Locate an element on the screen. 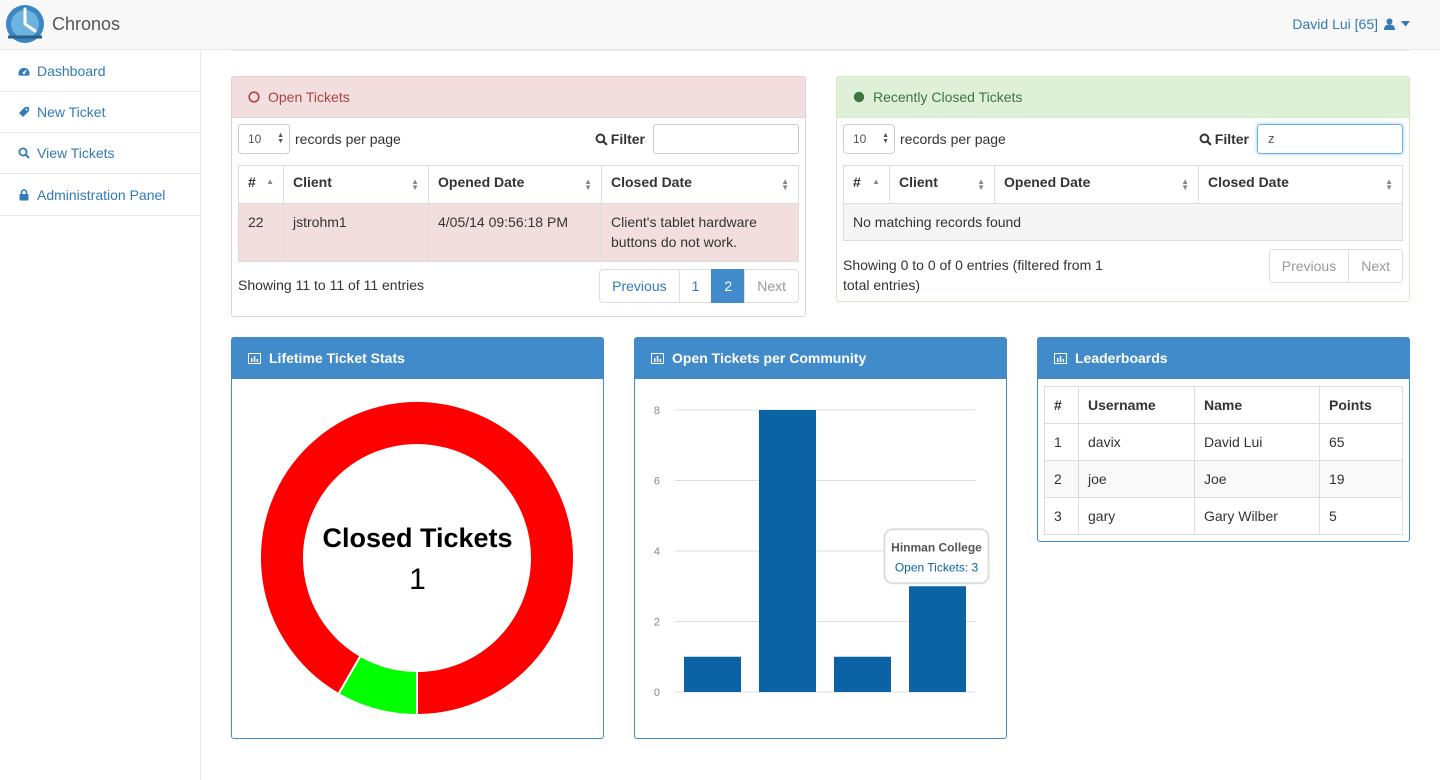 The width and height of the screenshot is (1440, 780). pagination-page-2: 2 is located at coordinates (728, 286).